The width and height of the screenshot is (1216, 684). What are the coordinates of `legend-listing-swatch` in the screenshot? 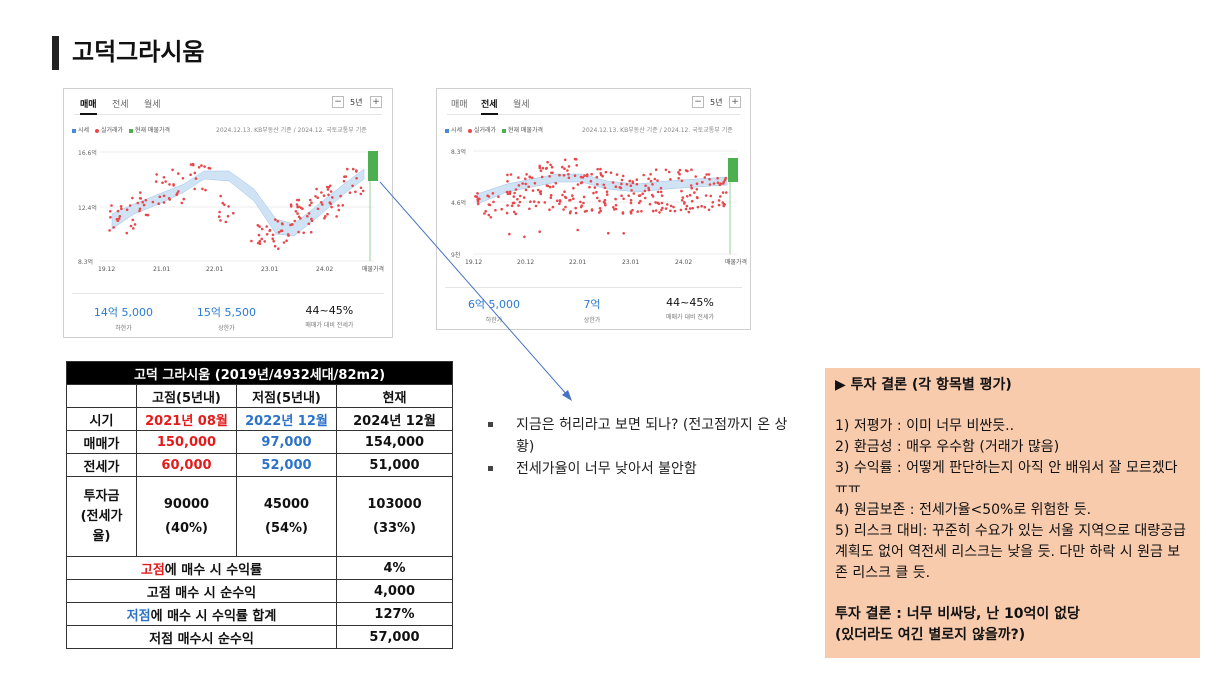 It's located at (503, 130).